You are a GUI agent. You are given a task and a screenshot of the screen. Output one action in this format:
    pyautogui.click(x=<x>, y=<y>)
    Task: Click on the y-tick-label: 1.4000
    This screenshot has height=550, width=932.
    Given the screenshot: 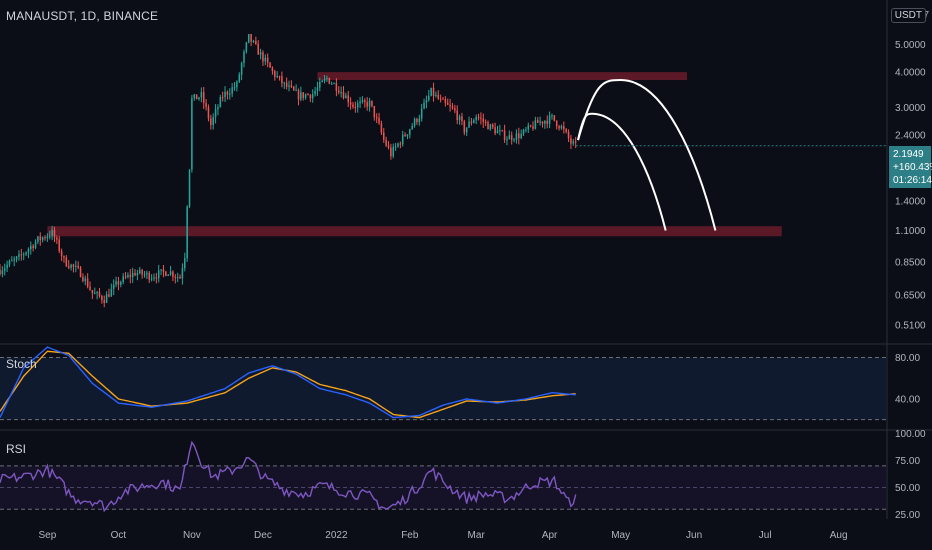 What is the action you would take?
    pyautogui.click(x=910, y=201)
    